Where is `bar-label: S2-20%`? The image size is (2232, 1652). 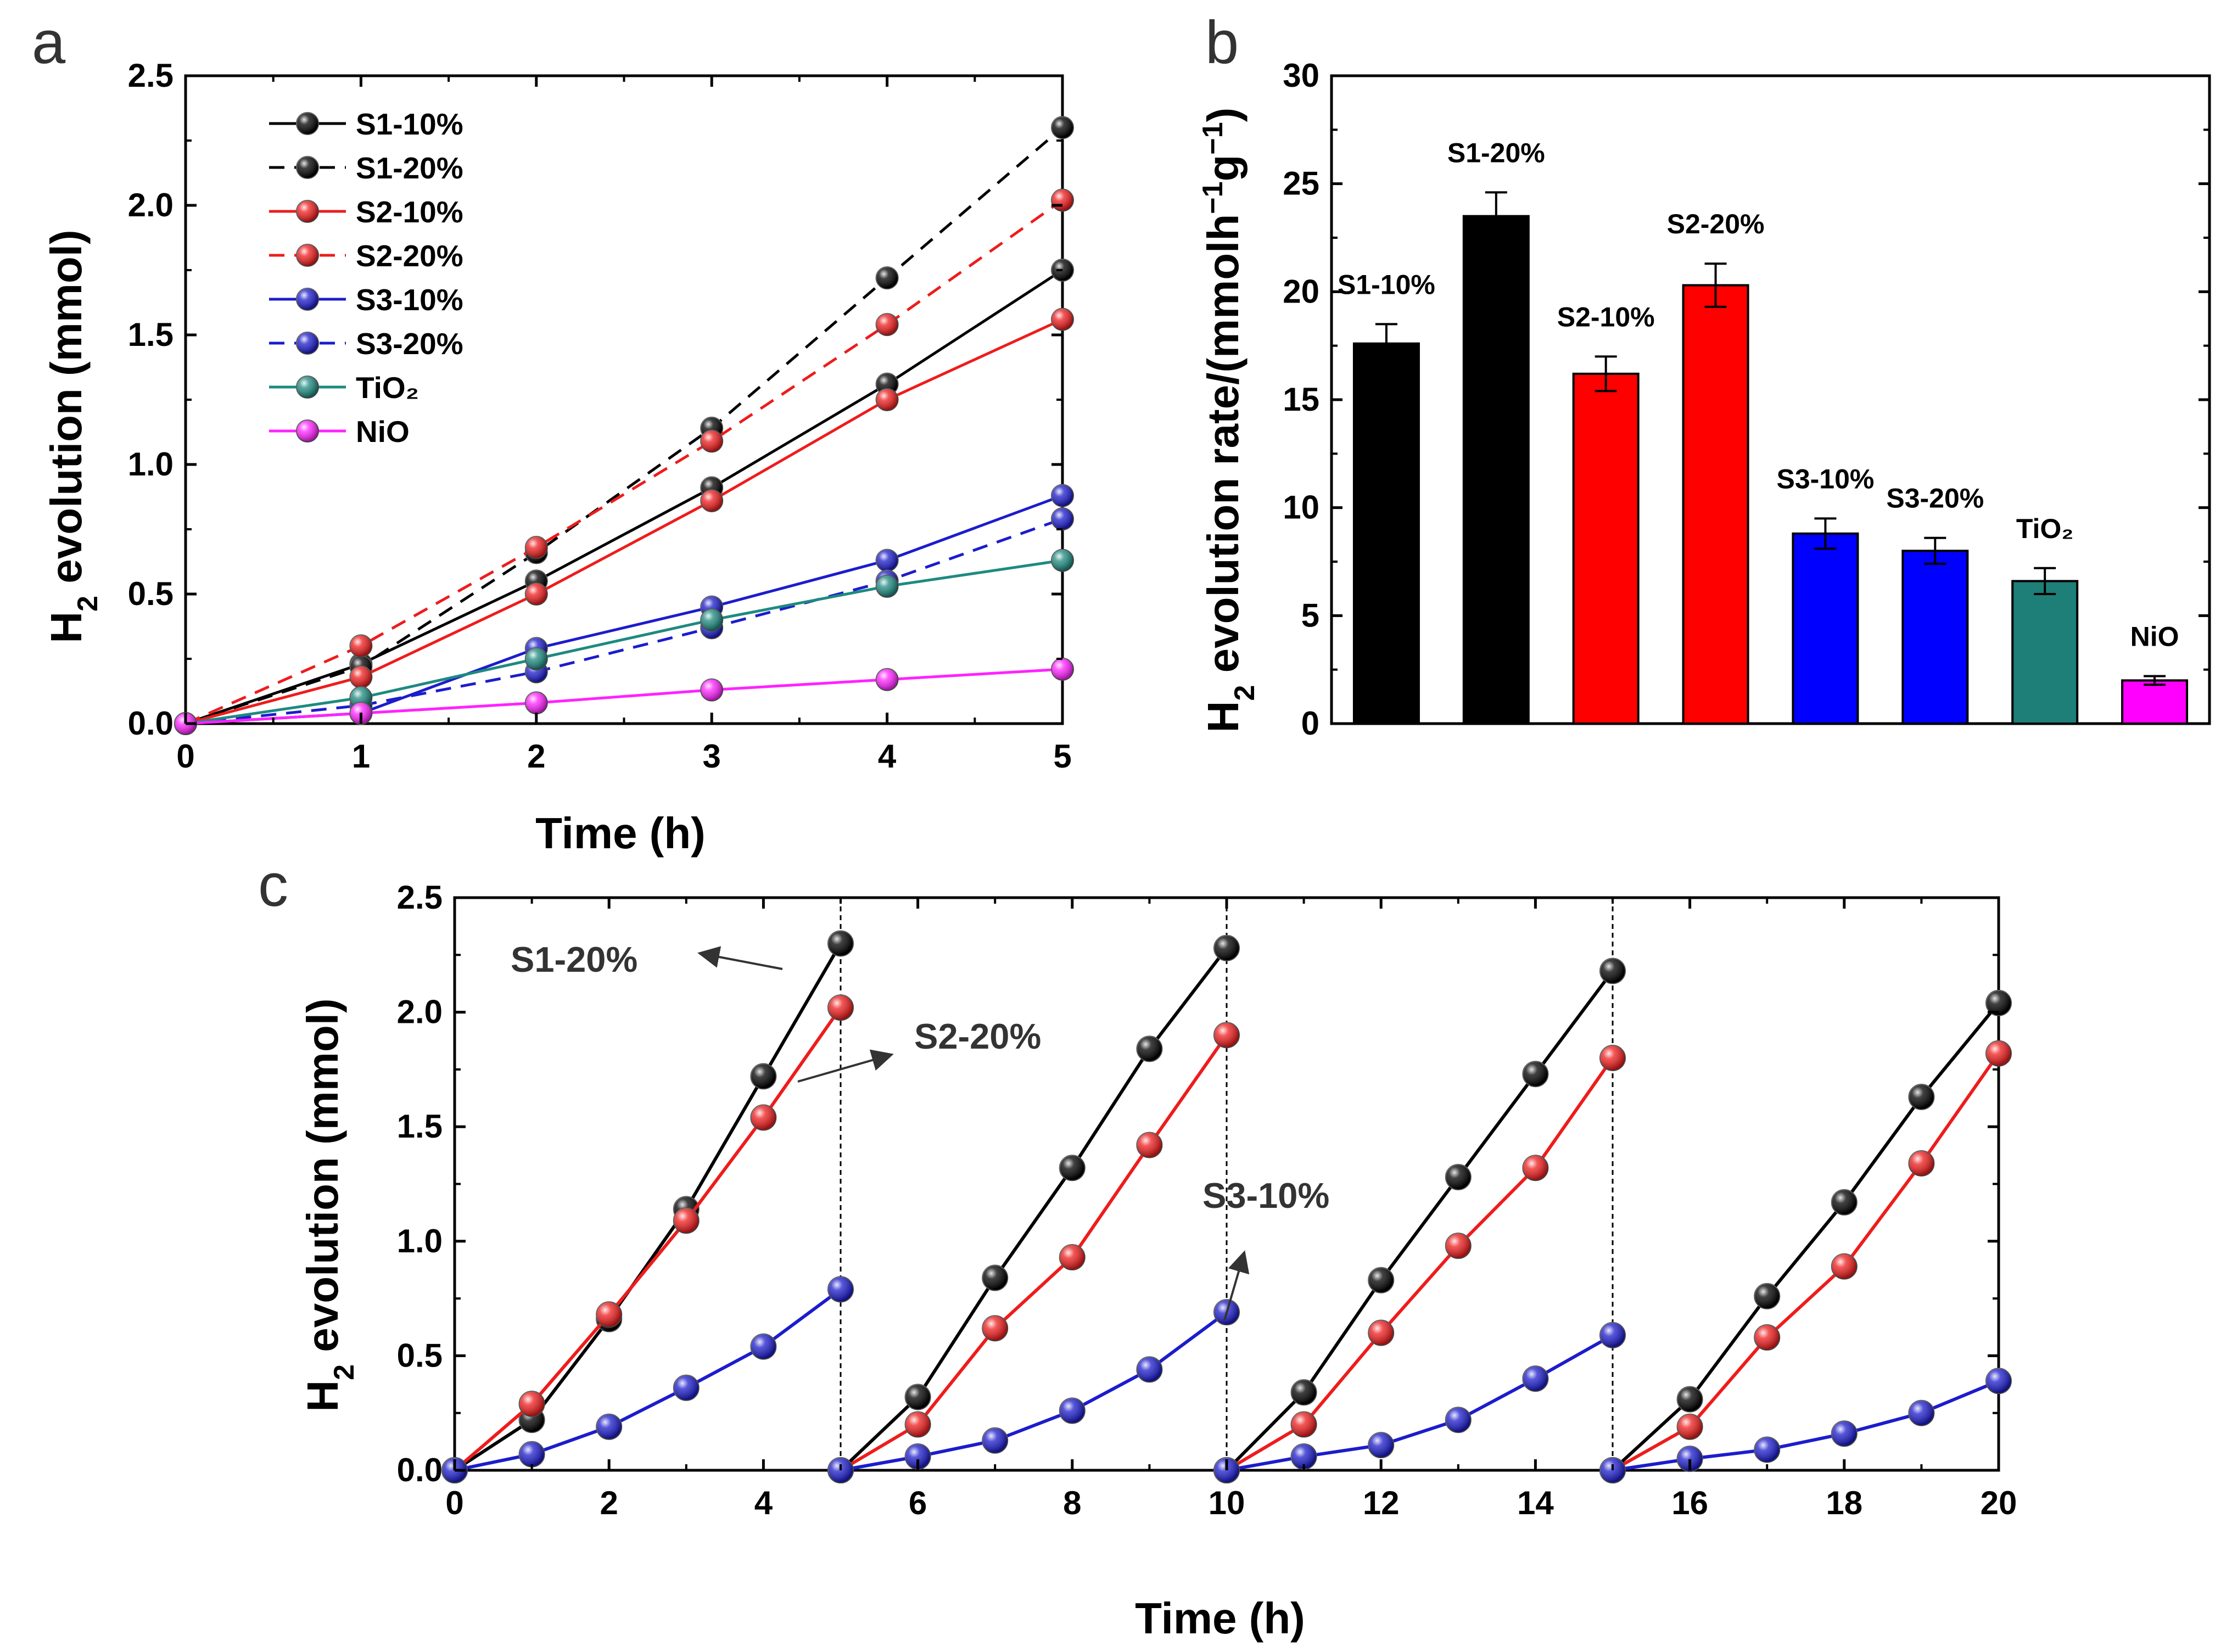
bar-label: S2-20% is located at coordinates (1716, 224).